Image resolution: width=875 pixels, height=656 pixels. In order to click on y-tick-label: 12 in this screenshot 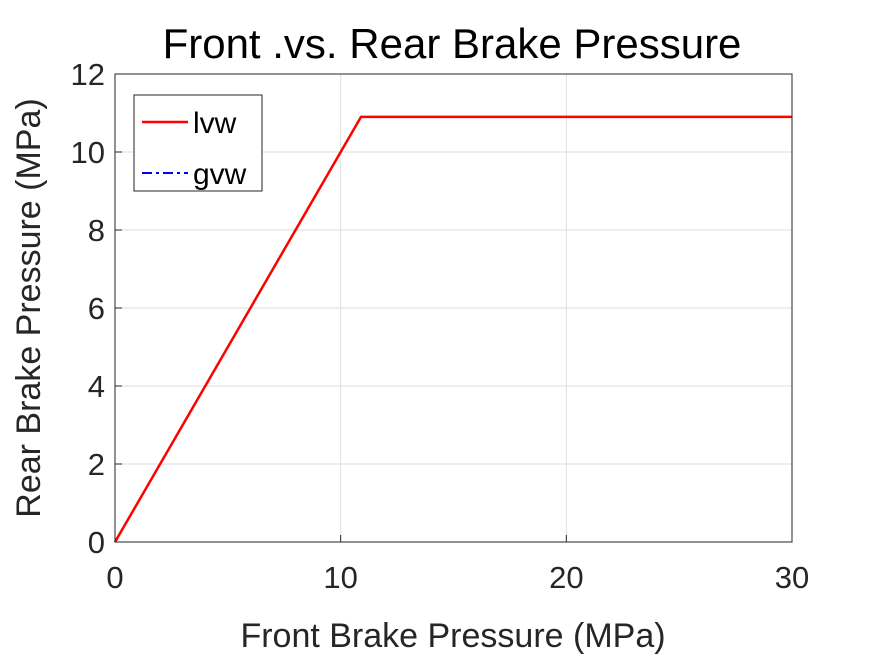, I will do `click(88, 74)`.